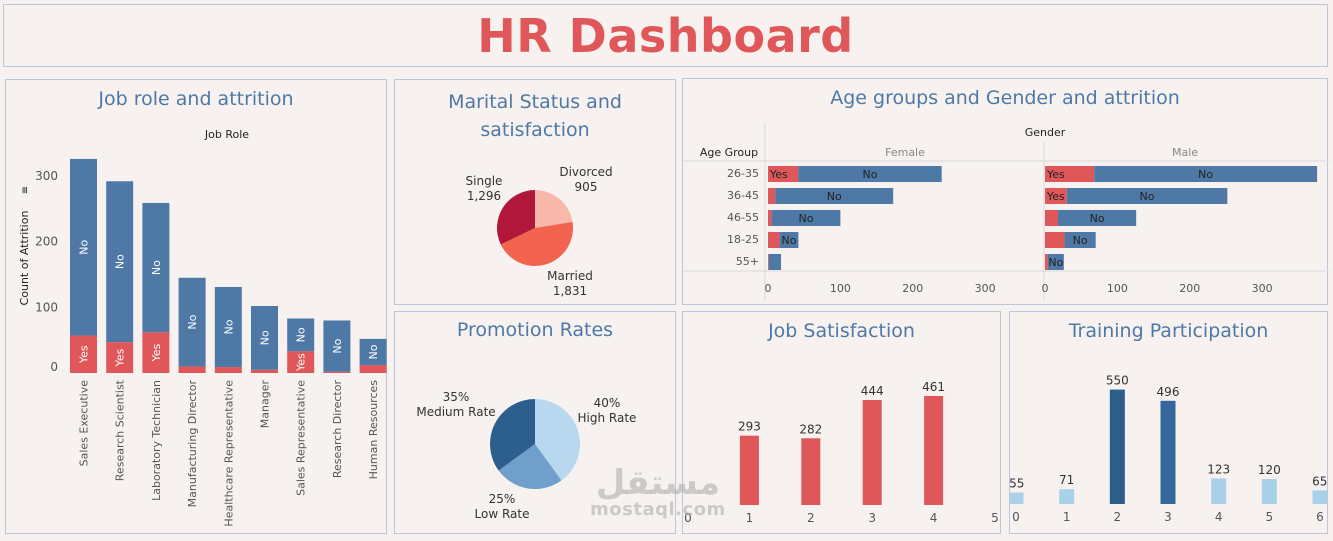 The image size is (1333, 541). I want to click on pie-label: Medium Rate, so click(455, 412).